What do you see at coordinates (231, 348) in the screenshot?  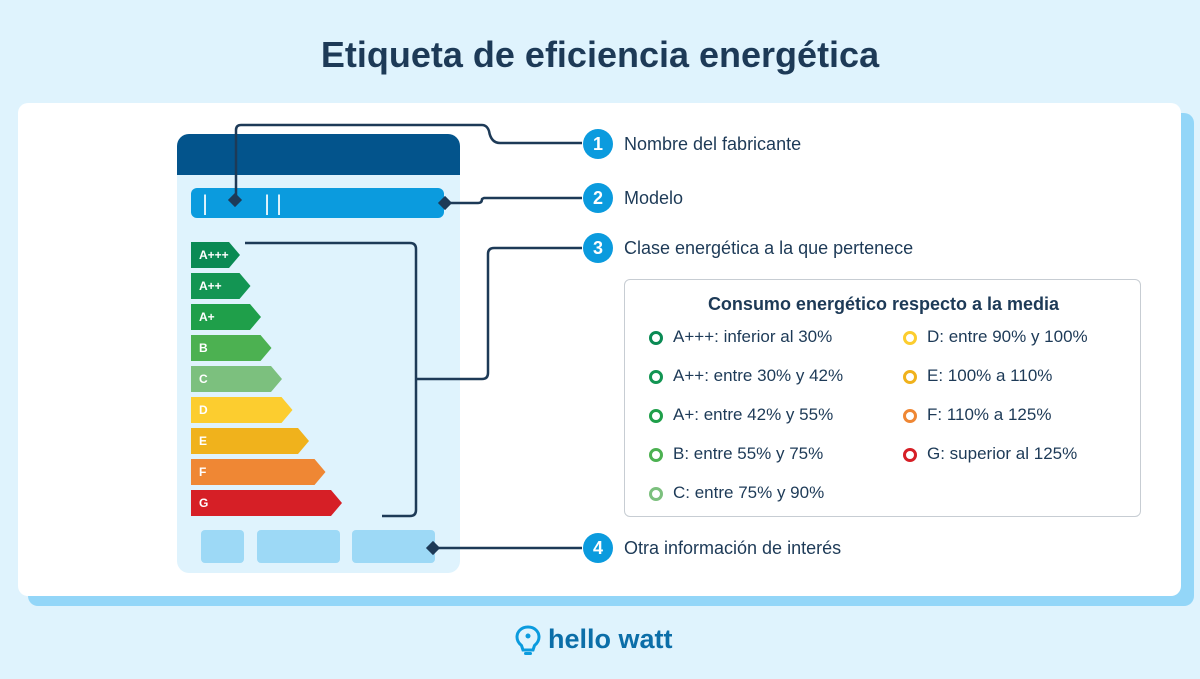 I see `energy-class-bar-b` at bounding box center [231, 348].